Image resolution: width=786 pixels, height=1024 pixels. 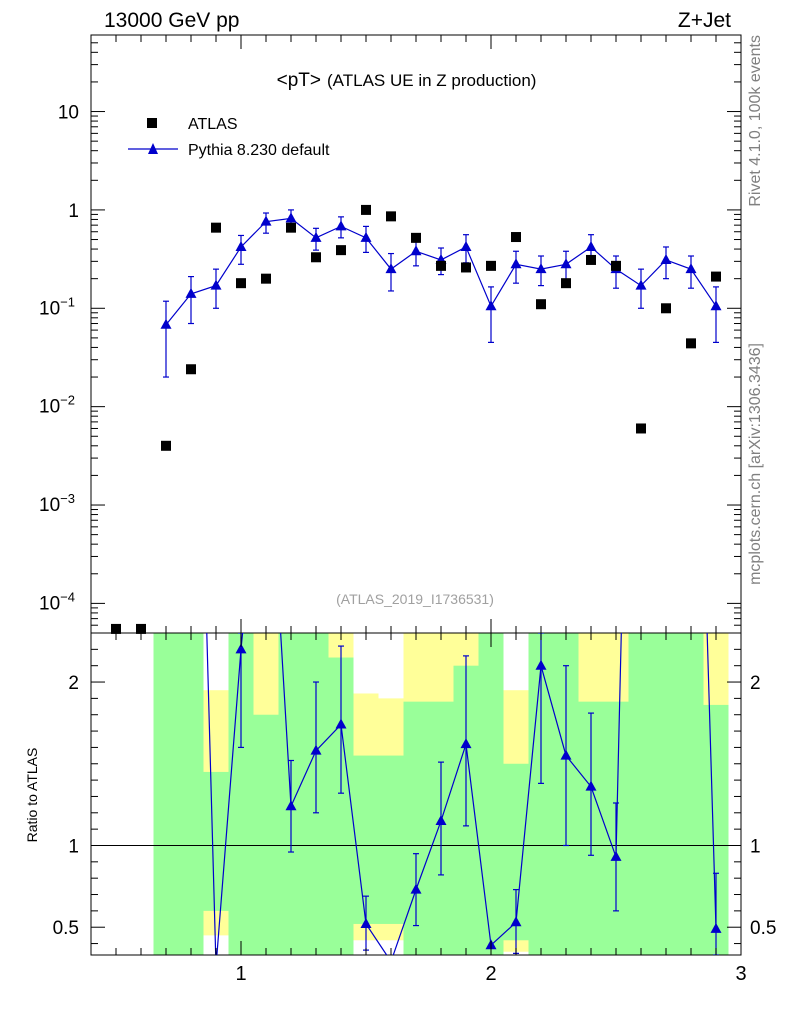 I want to click on legend-data-marker, so click(x=152, y=123).